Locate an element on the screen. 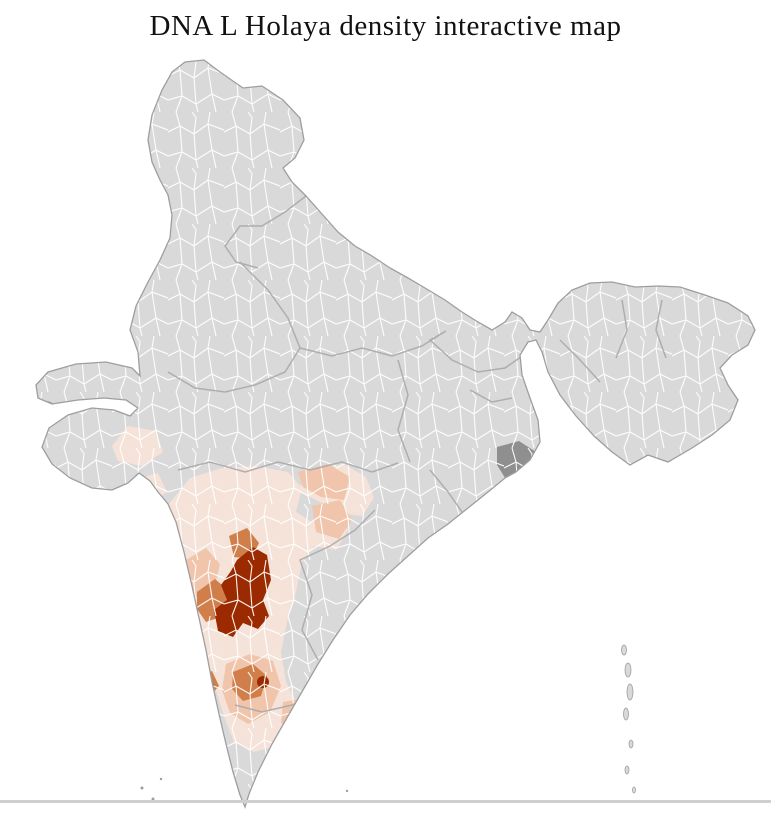 The image size is (771, 817). lakshadweep-islands is located at coordinates (244, 789).